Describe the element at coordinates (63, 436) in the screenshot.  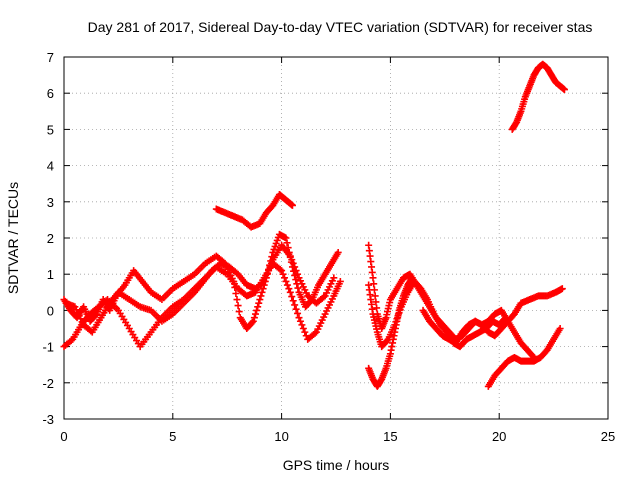
I see `x-tick-label: 0` at that location.